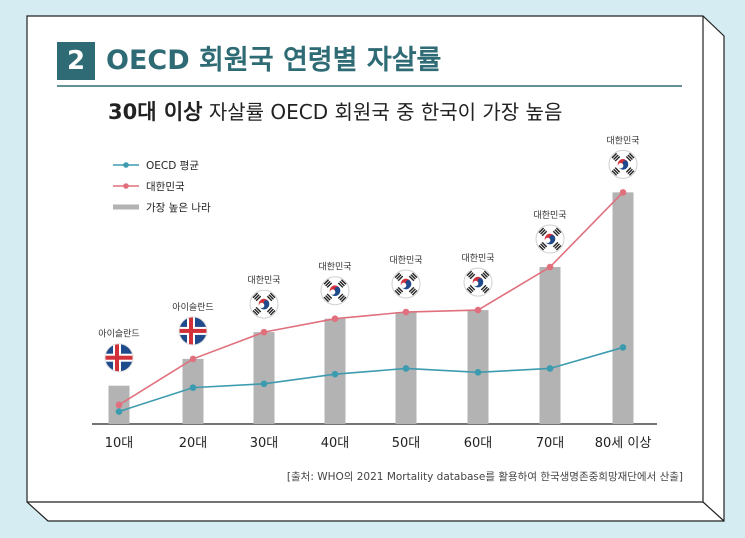 Image resolution: width=745 pixels, height=538 pixels. Describe the element at coordinates (165, 187) in the screenshot. I see `legend-label-2: 대한민국` at that location.